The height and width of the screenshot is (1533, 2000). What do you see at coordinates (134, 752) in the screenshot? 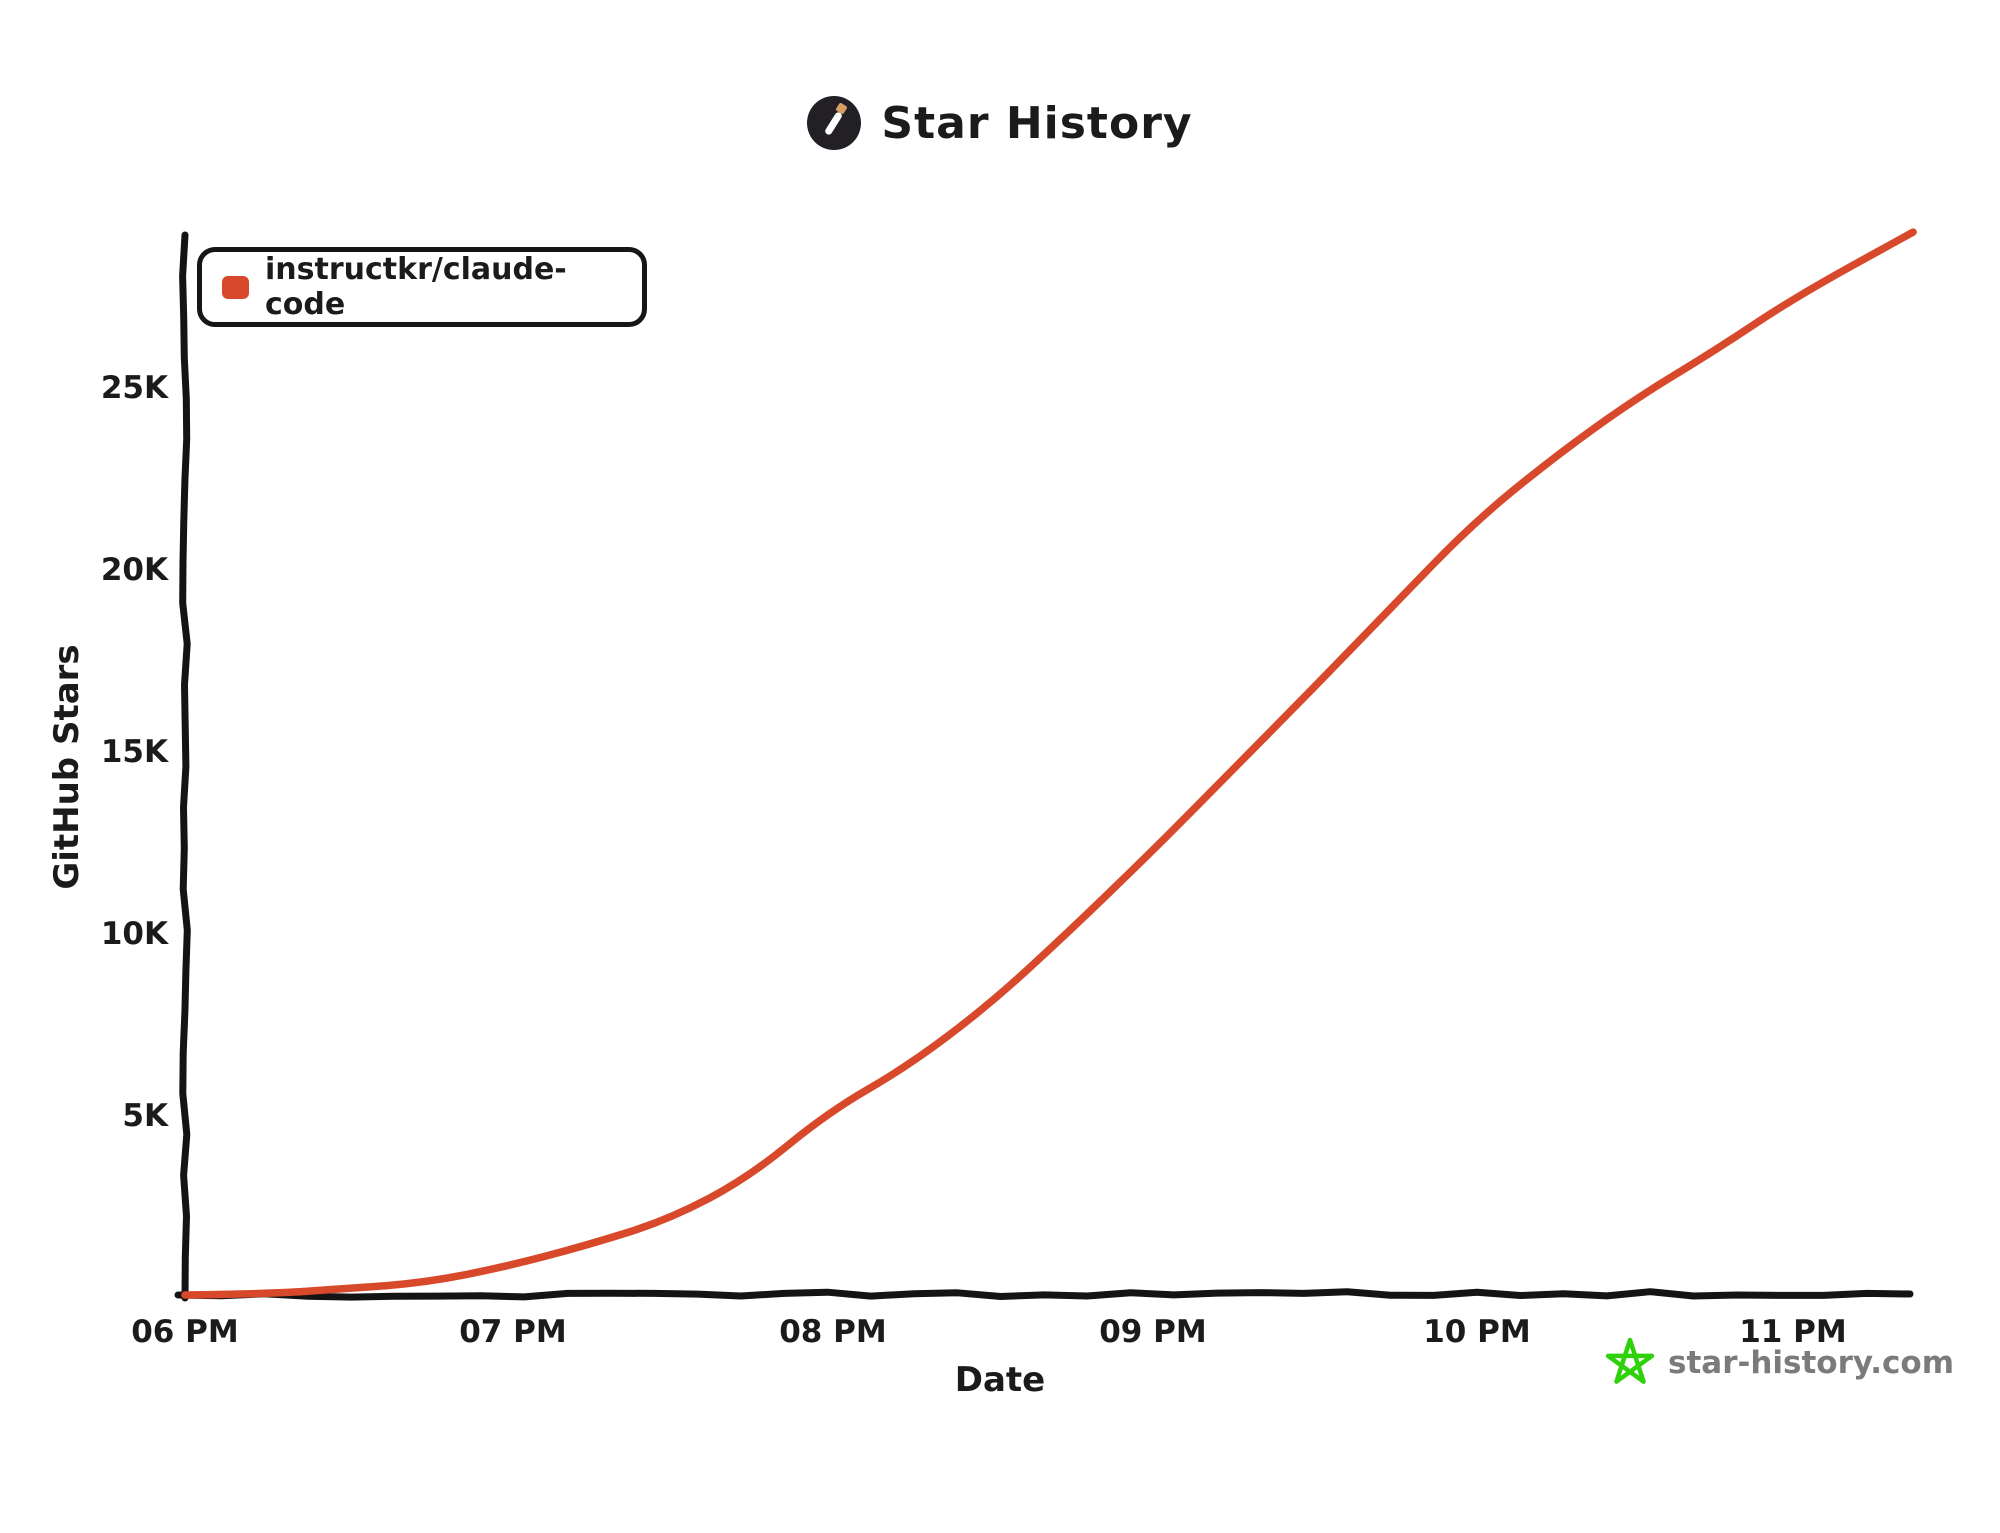
I see `y-tick-15k: 15K` at bounding box center [134, 752].